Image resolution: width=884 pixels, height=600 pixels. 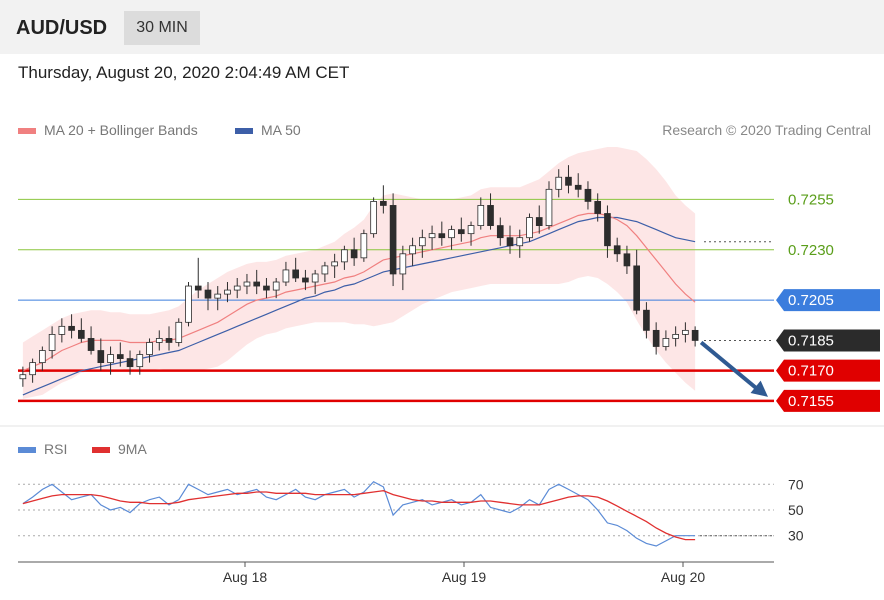 I want to click on level-label-pivot: 0.7205, so click(x=811, y=300).